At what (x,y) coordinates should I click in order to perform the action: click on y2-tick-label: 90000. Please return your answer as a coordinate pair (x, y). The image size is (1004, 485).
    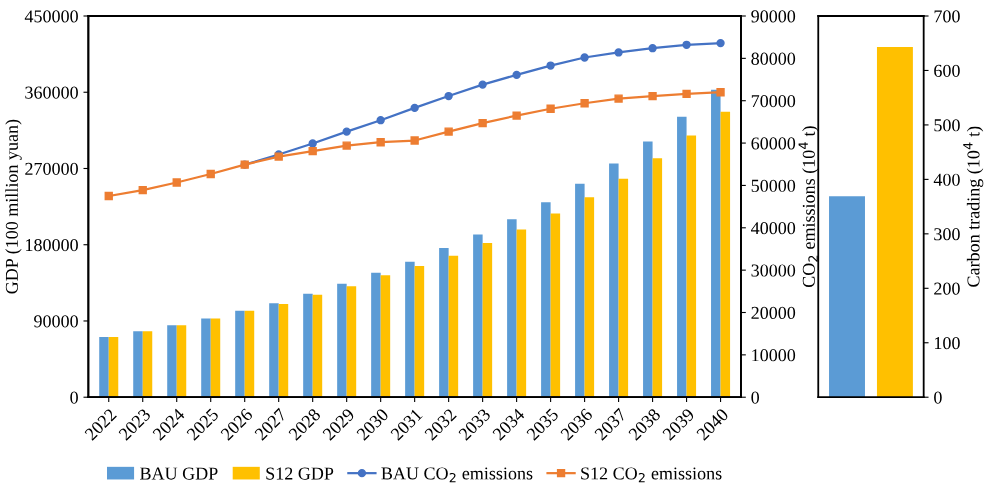
    Looking at the image, I should click on (773, 16).